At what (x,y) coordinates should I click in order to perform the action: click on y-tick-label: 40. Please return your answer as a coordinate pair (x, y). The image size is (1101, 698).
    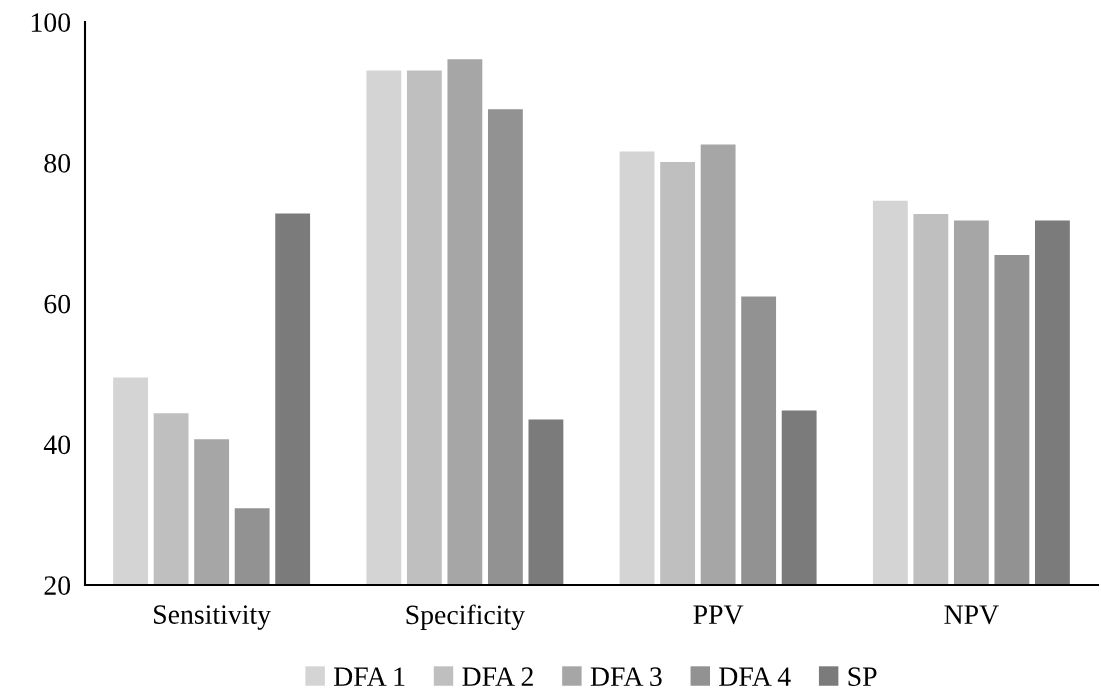
    Looking at the image, I should click on (57, 445).